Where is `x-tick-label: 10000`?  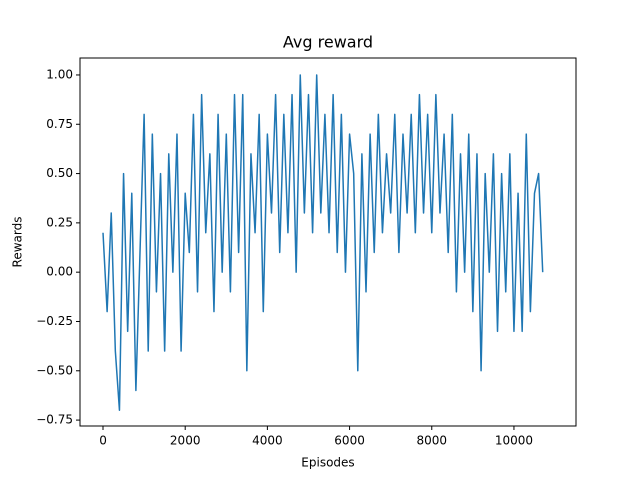
x-tick-label: 10000 is located at coordinates (514, 441).